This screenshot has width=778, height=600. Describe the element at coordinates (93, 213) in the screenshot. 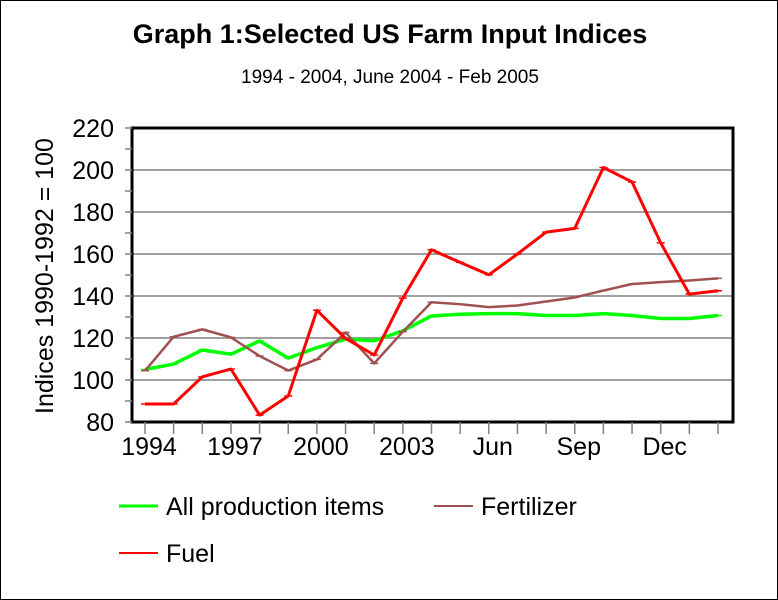

I see `y-tick-label: 180` at that location.